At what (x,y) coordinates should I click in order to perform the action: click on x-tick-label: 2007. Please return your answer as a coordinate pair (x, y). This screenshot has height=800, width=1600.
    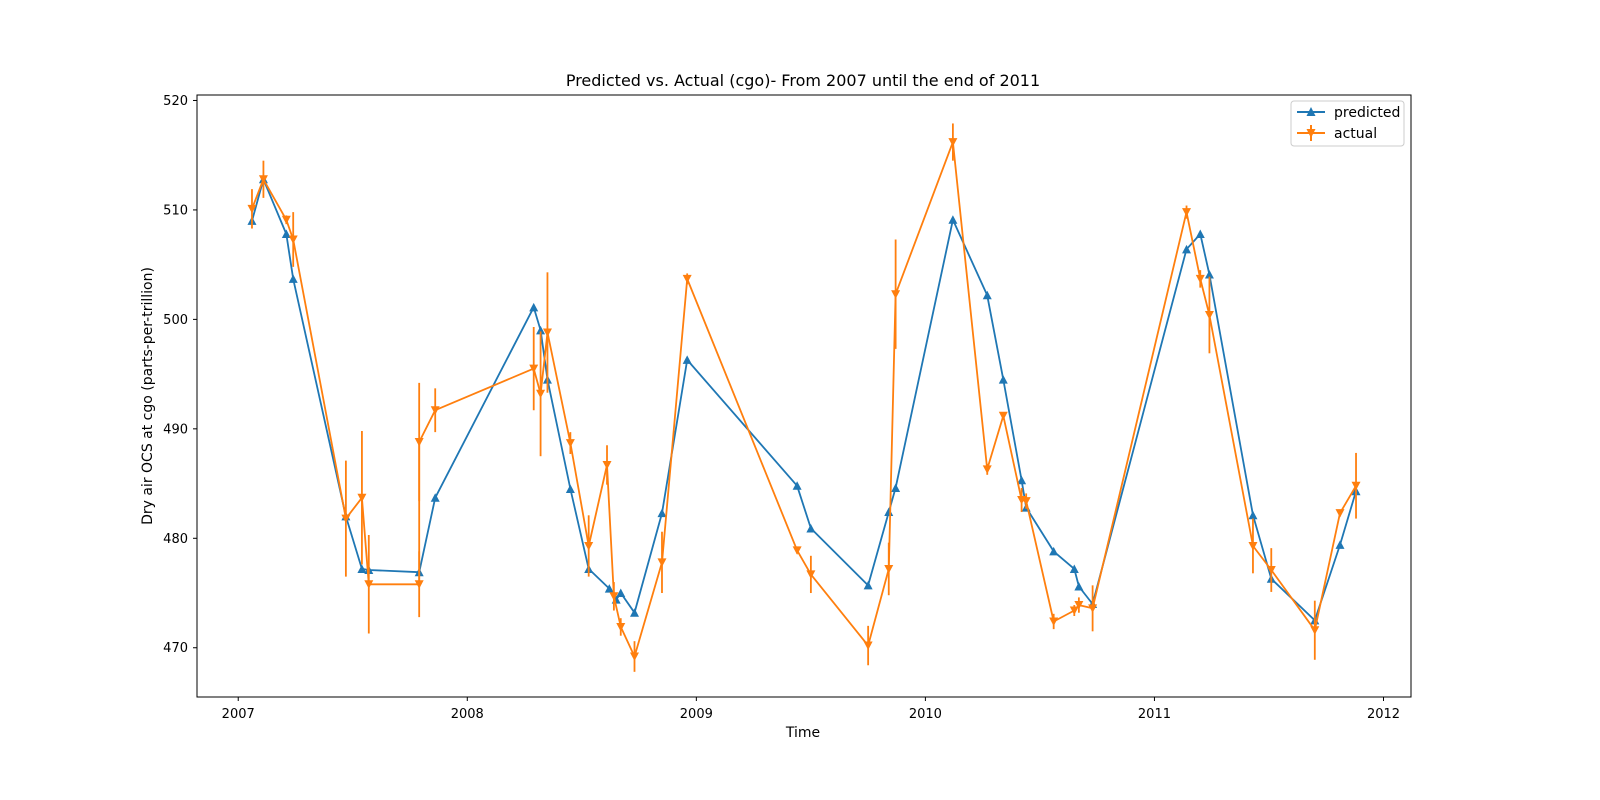
    Looking at the image, I should click on (238, 714).